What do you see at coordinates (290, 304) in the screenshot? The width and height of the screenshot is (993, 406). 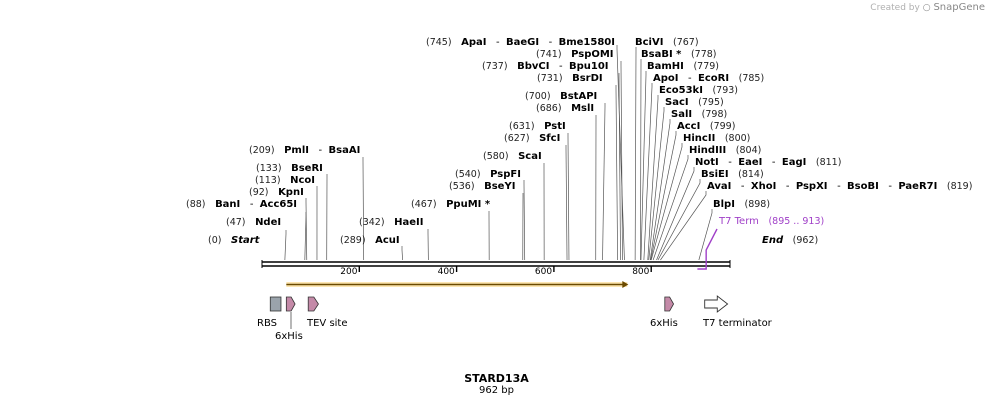 I see `his-tag-feature` at bounding box center [290, 304].